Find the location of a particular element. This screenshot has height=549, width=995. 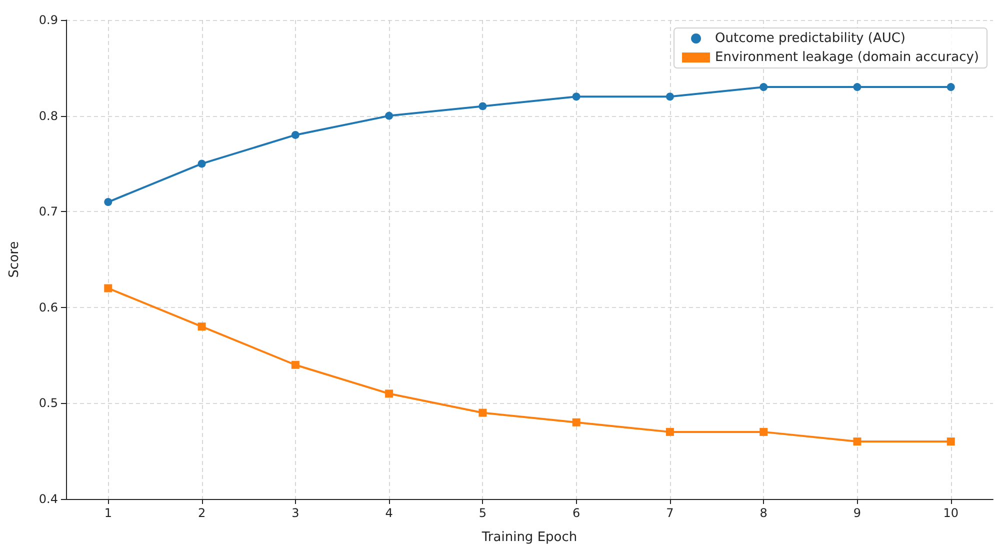

legend-label: Environment leakage (domain accuracy) is located at coordinates (847, 57).